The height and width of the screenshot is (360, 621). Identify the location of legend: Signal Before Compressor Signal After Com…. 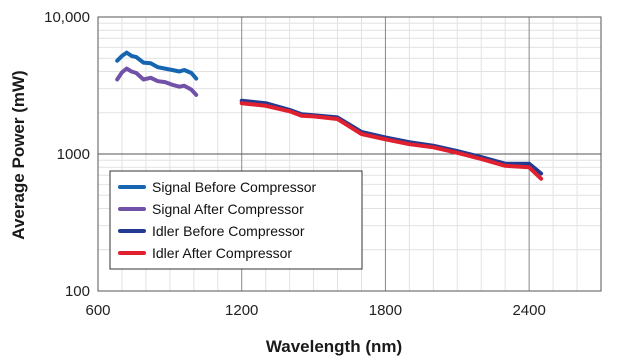
(236, 220).